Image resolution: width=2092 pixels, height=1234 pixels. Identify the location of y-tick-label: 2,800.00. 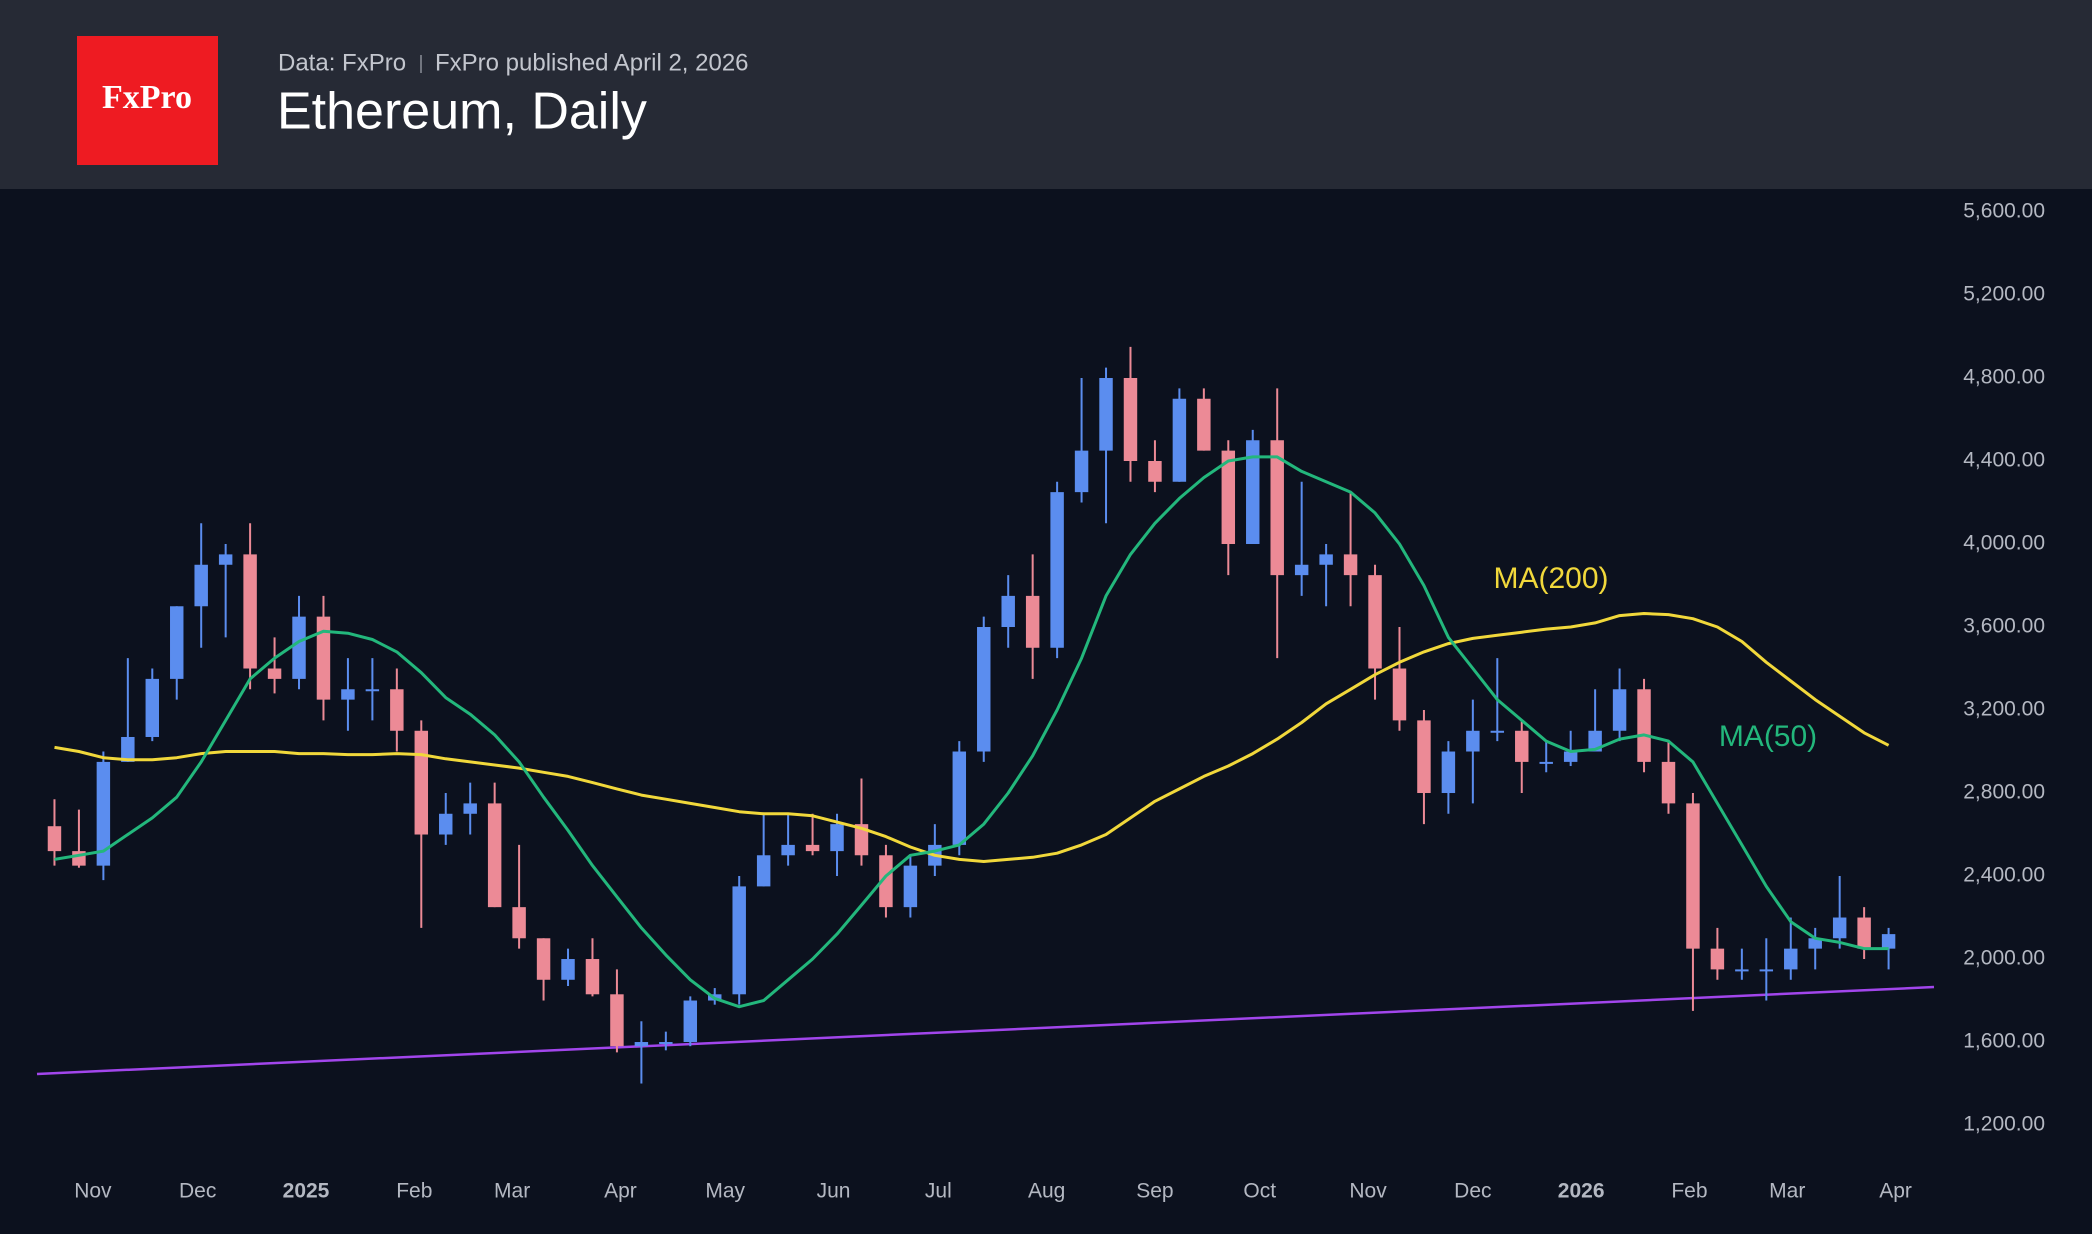
(2004, 792).